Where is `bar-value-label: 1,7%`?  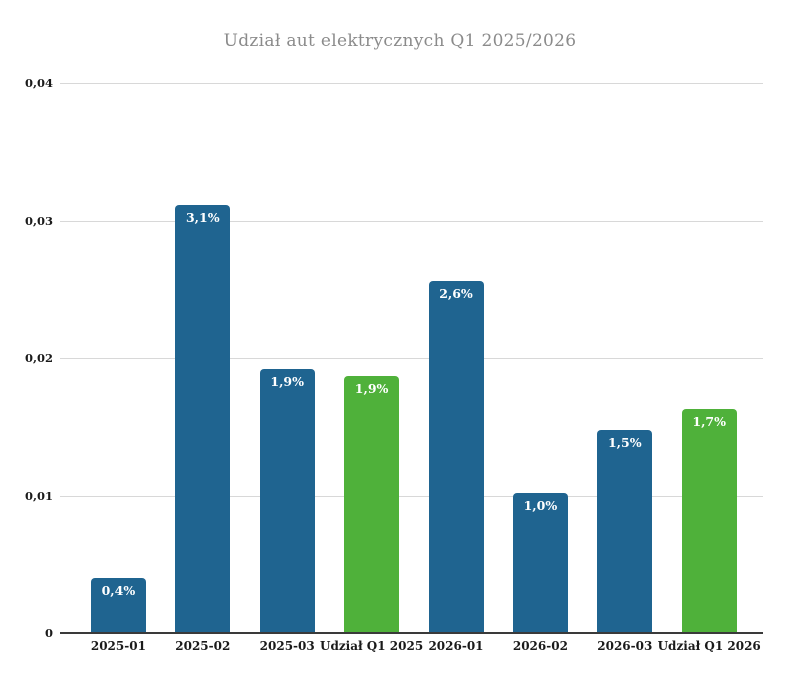 bar-value-label: 1,7% is located at coordinates (709, 421).